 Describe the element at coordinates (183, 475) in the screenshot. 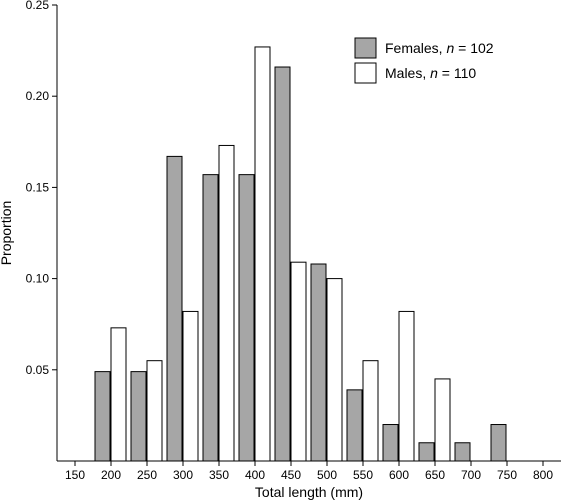

I see `x-tick-label-300: 300` at that location.